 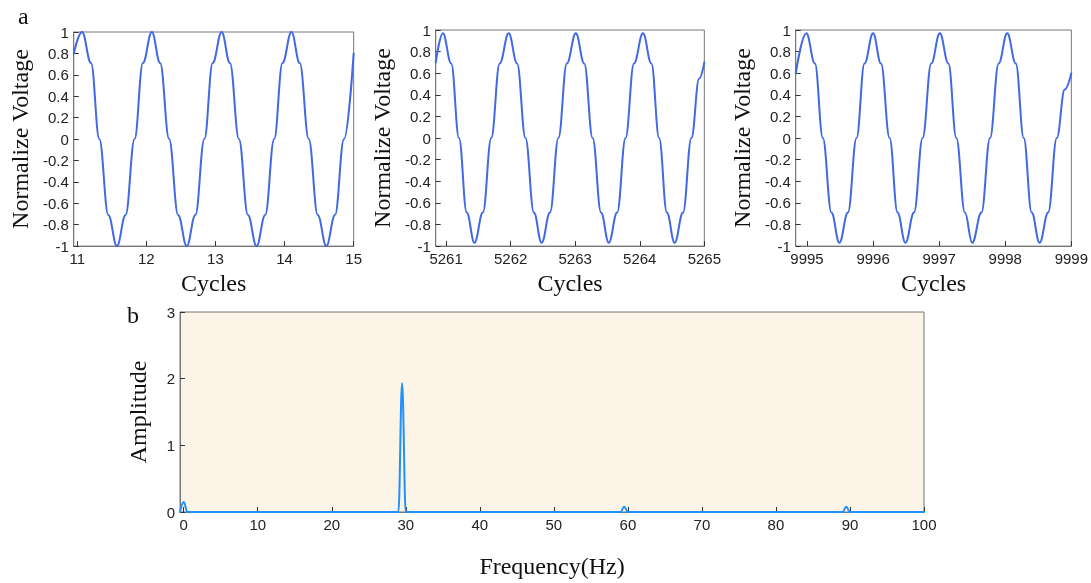 What do you see at coordinates (1005, 259) in the screenshot?
I see `x-tick-label: 9998` at bounding box center [1005, 259].